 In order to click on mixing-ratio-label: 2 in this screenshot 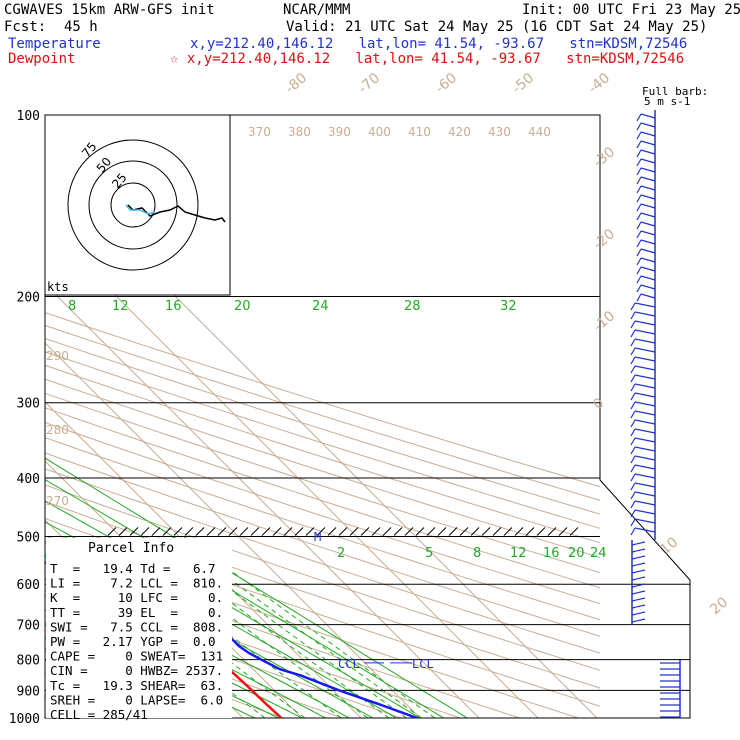, I will do `click(341, 553)`.